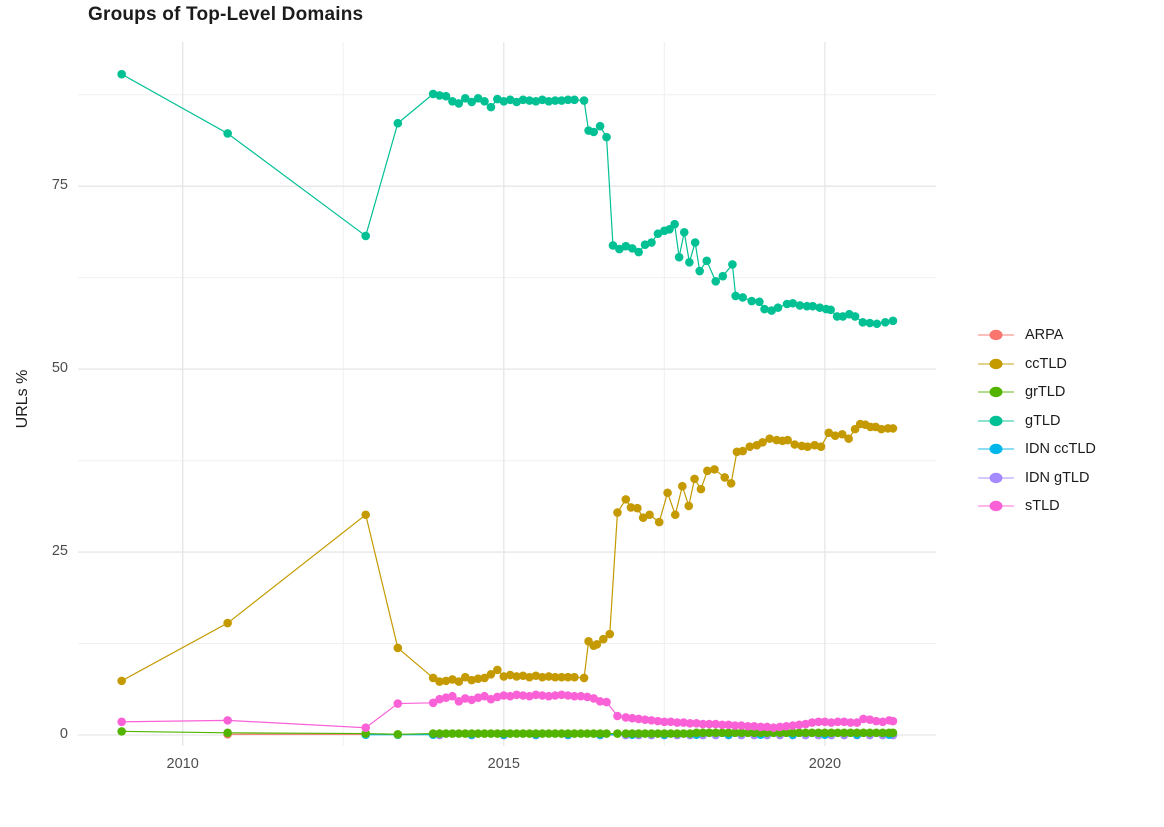 The height and width of the screenshot is (827, 1164). What do you see at coordinates (1046, 363) in the screenshot?
I see `legend-item-label: ccTLD` at bounding box center [1046, 363].